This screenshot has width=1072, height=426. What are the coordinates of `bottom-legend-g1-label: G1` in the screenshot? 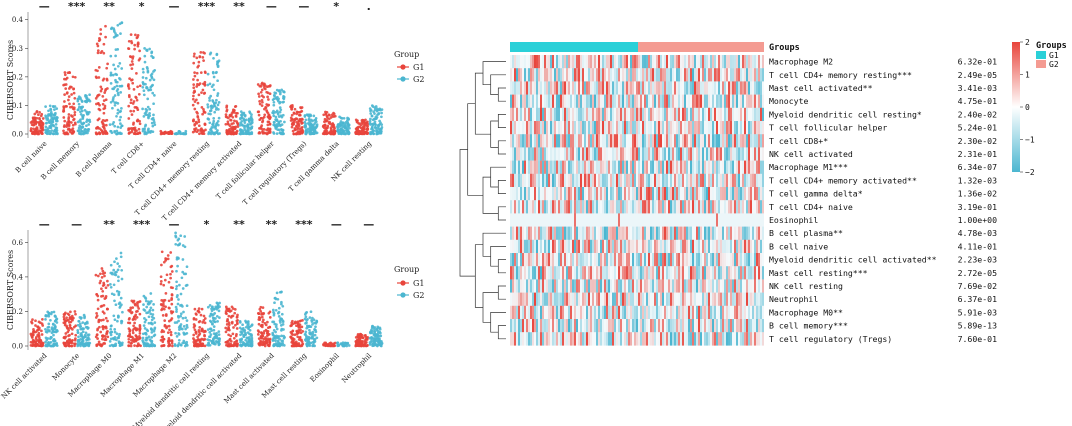 It's located at (418, 283).